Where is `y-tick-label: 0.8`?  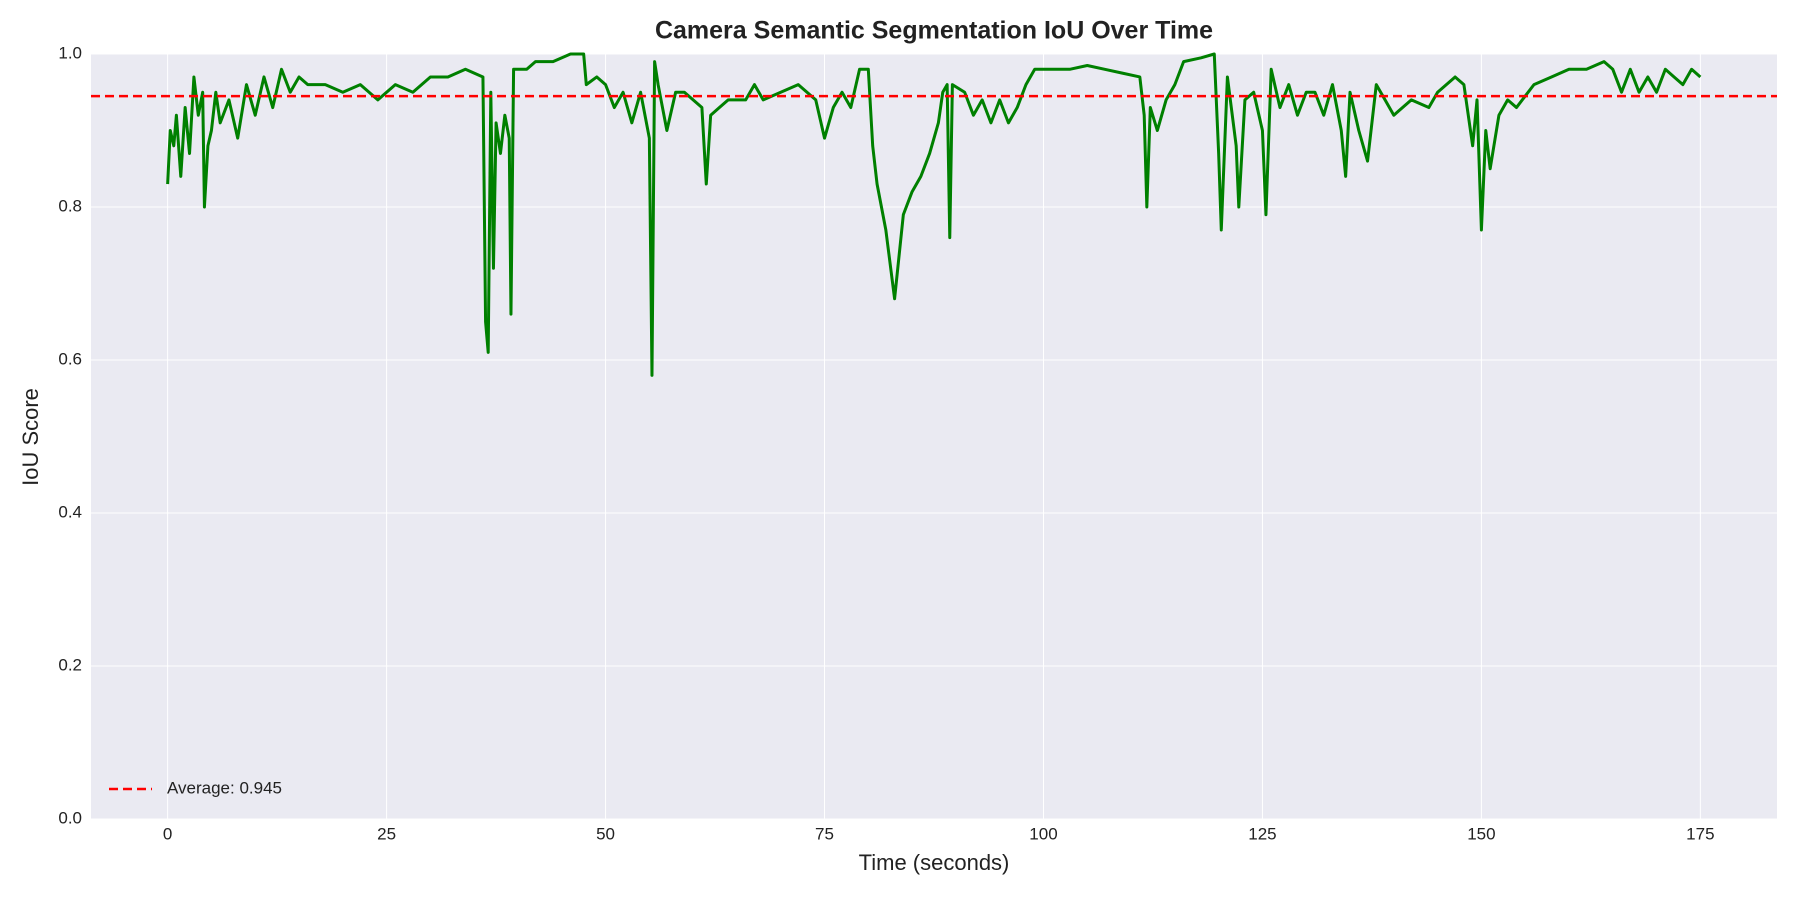
y-tick-label: 0.8 is located at coordinates (70, 205).